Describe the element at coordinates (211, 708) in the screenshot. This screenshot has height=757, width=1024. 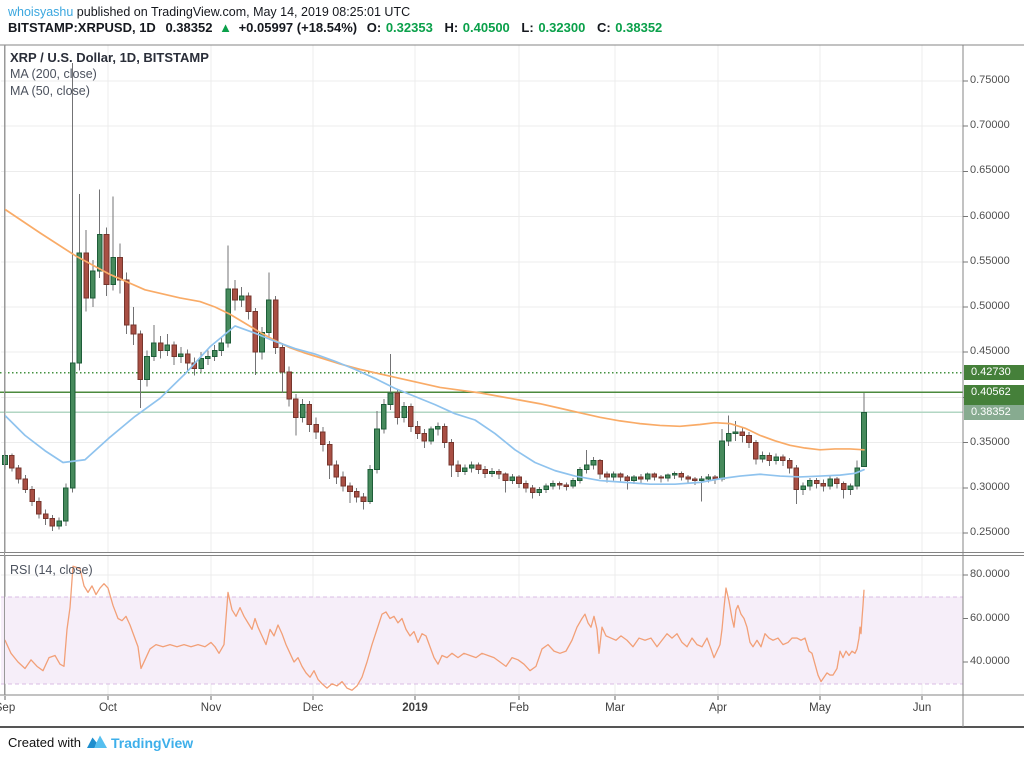
I see `time-axis-label: Nov` at that location.